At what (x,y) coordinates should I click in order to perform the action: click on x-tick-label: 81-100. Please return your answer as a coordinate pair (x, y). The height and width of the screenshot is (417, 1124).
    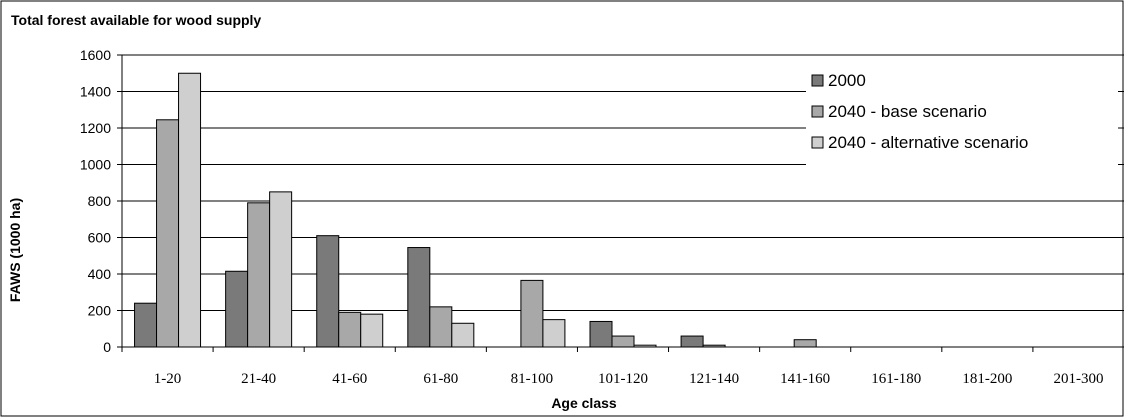
    Looking at the image, I should click on (532, 379).